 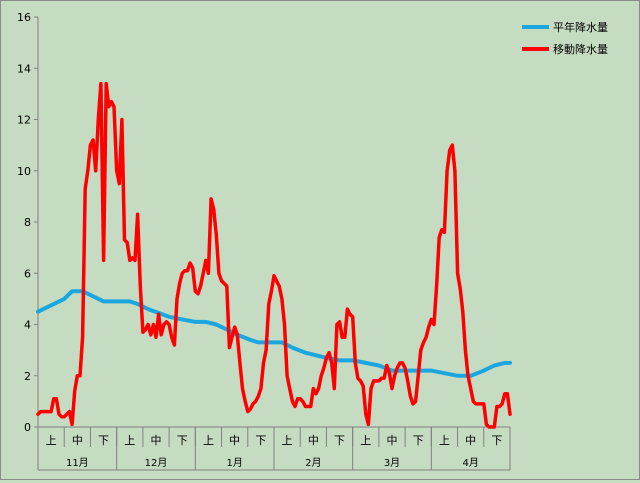 What do you see at coordinates (274, 448) in the screenshot?
I see `x-axis: 上中下11月上中下12月上中下1月上中下2月上中下3月上中下4月` at bounding box center [274, 448].